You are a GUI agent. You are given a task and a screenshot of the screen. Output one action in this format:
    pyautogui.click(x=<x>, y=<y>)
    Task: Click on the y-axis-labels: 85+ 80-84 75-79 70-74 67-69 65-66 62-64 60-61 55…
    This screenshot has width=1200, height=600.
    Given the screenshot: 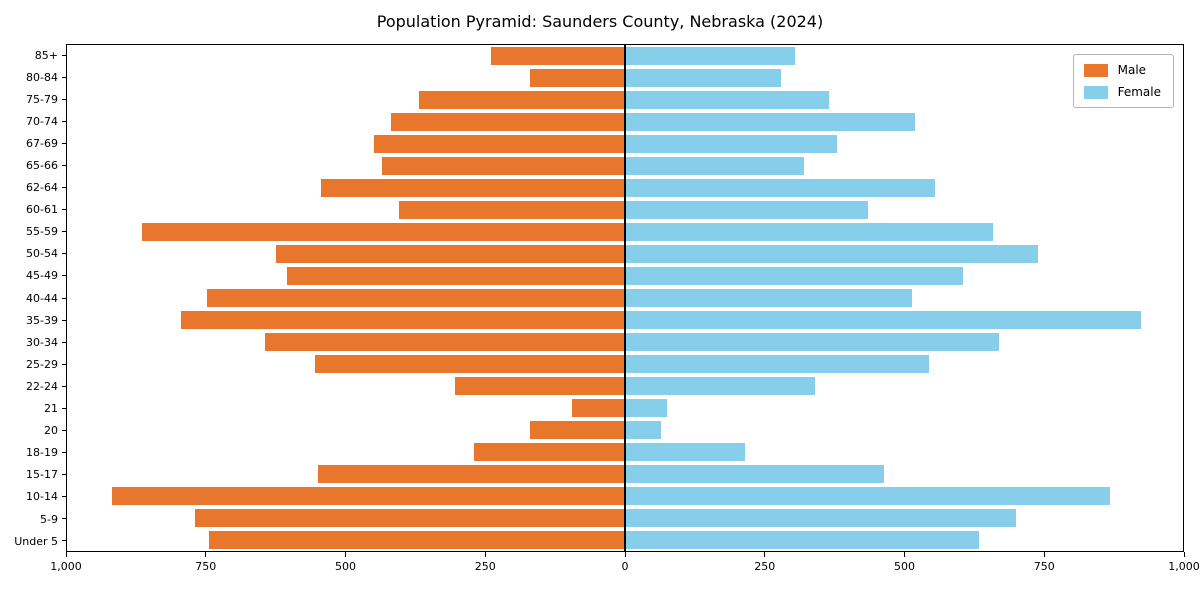 What is the action you would take?
    pyautogui.click(x=29, y=298)
    